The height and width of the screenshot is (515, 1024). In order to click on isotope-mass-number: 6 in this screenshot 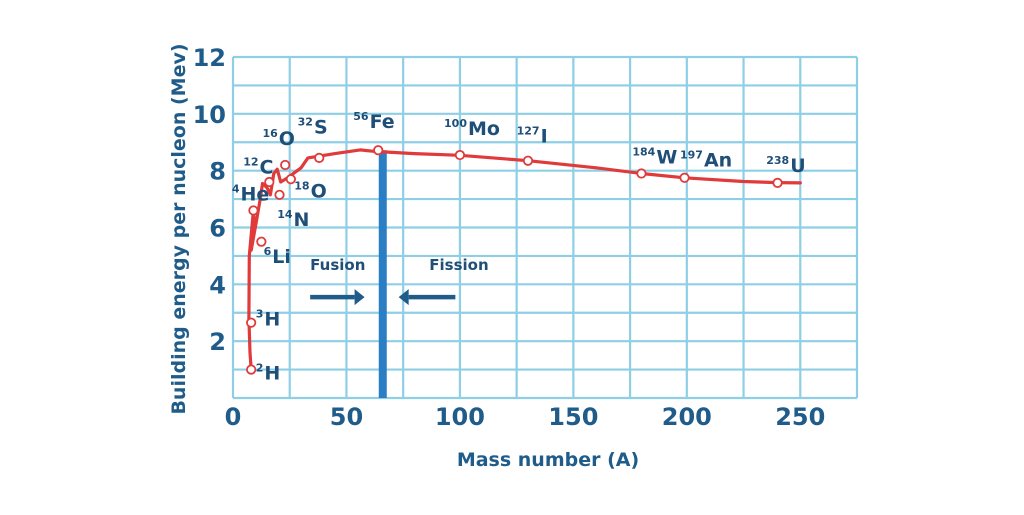, I will do `click(268, 251)`.